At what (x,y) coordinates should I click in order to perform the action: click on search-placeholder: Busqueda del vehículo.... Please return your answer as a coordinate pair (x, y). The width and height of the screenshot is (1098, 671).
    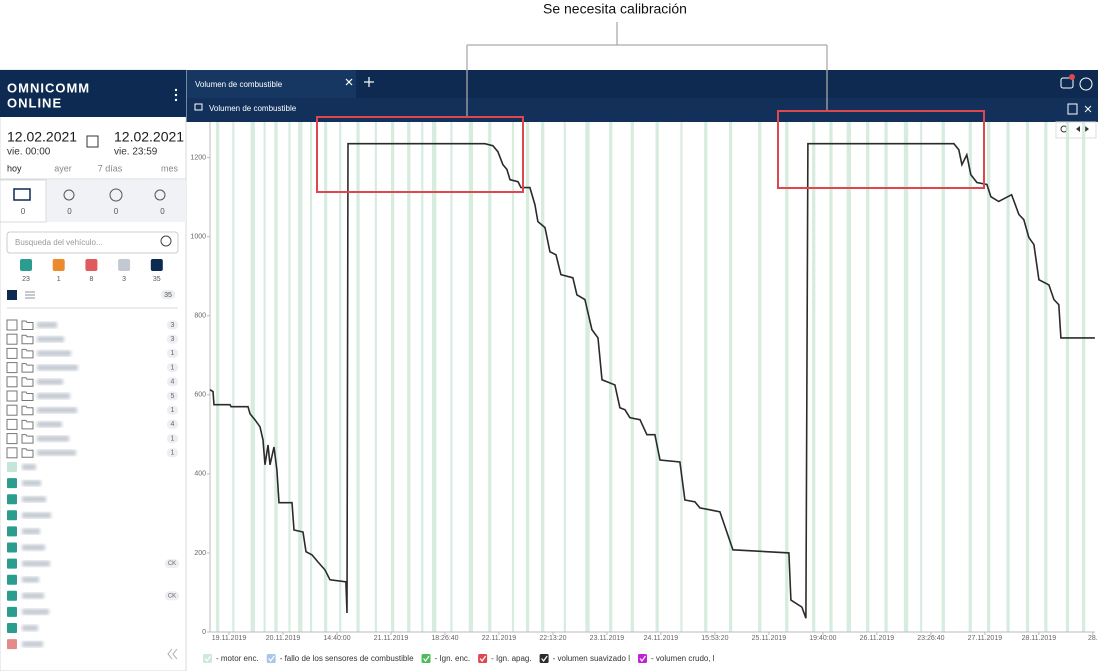
    Looking at the image, I should click on (59, 242).